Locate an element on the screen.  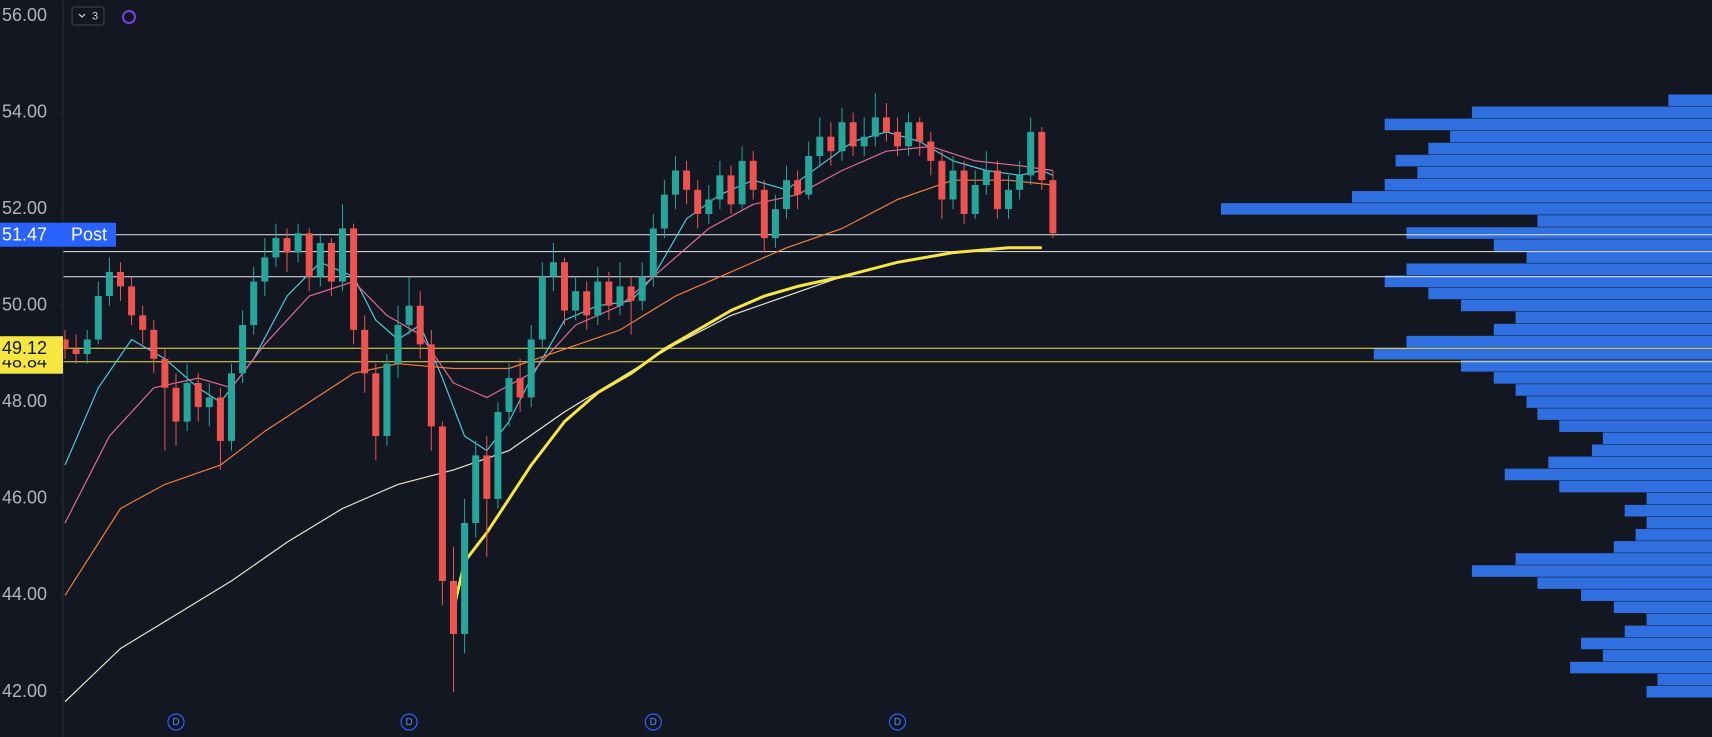
price-label-box is located at coordinates (31, 234).